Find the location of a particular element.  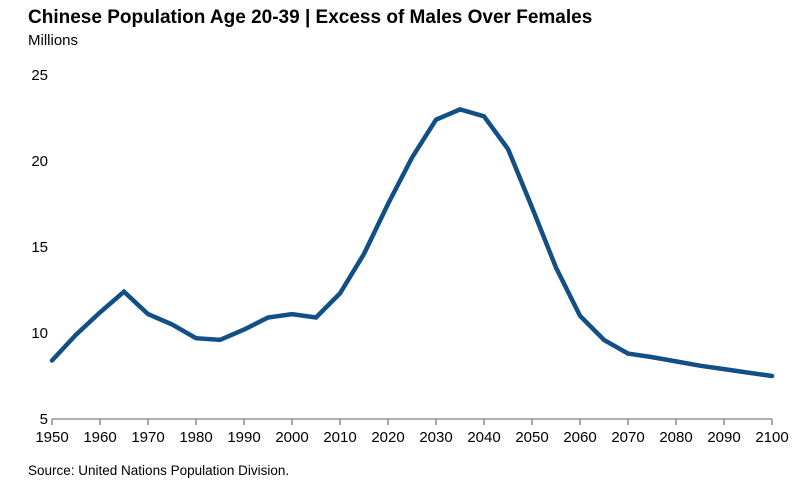

x-axis-tick-label: 2060 is located at coordinates (579, 437).